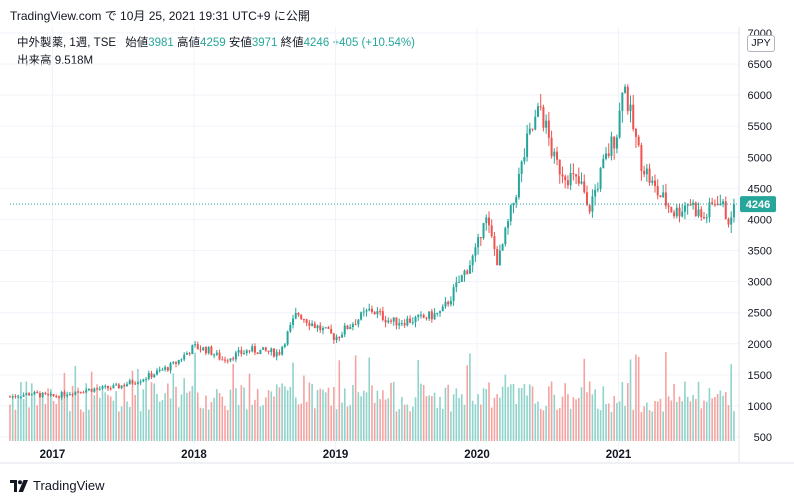  Describe the element at coordinates (292, 43) in the screenshot. I see `close-label: 終値` at that location.